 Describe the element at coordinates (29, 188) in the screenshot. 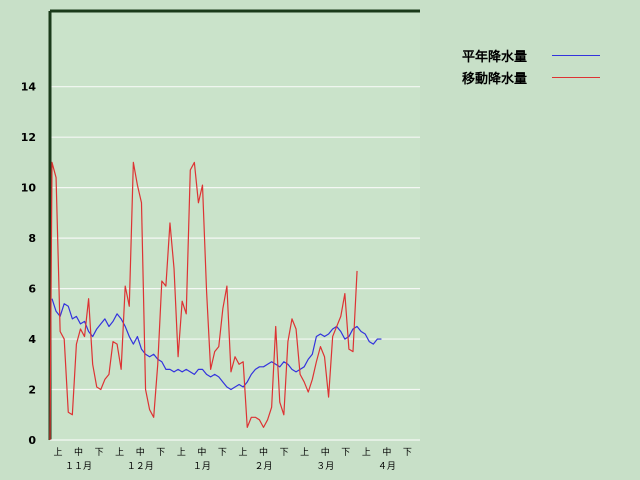

I see `y-tick-label: 10` at that location.